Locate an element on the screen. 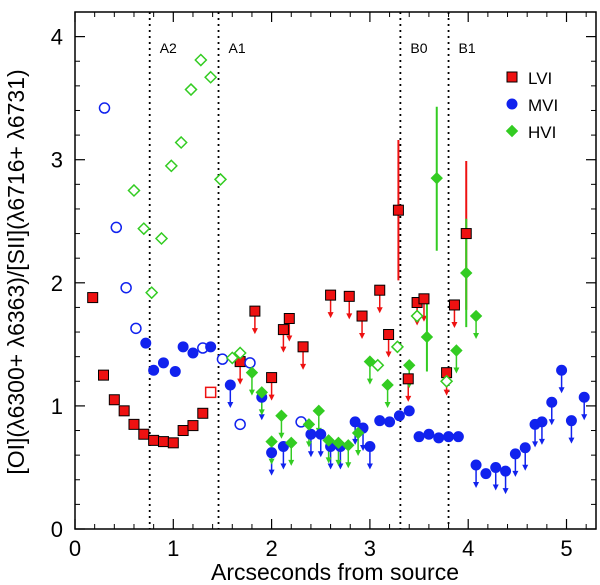 The height and width of the screenshot is (585, 600). x-tick-label: 4 is located at coordinates (468, 548).